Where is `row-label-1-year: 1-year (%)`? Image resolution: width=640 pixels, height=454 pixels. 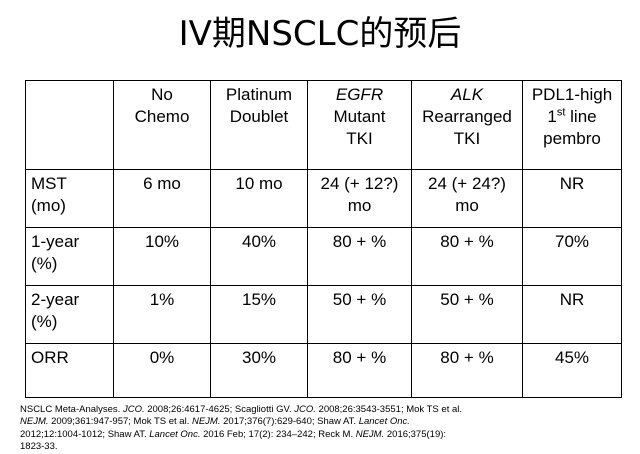
row-label-1-year: 1-year (%) is located at coordinates (69, 256).